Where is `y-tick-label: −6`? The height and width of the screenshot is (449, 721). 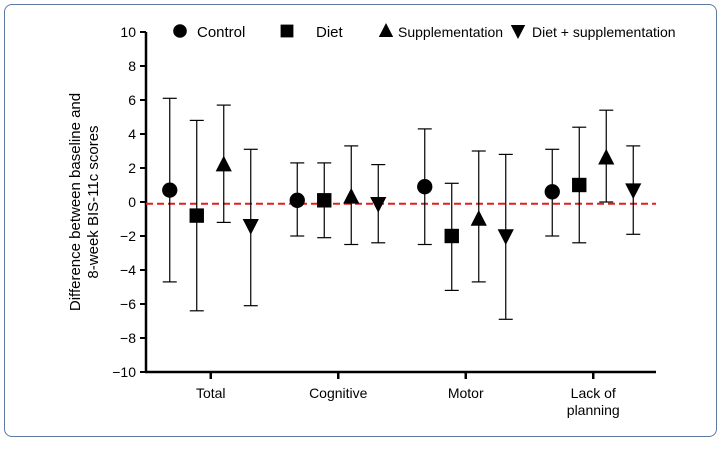
y-tick-label: −6 is located at coordinates (128, 304).